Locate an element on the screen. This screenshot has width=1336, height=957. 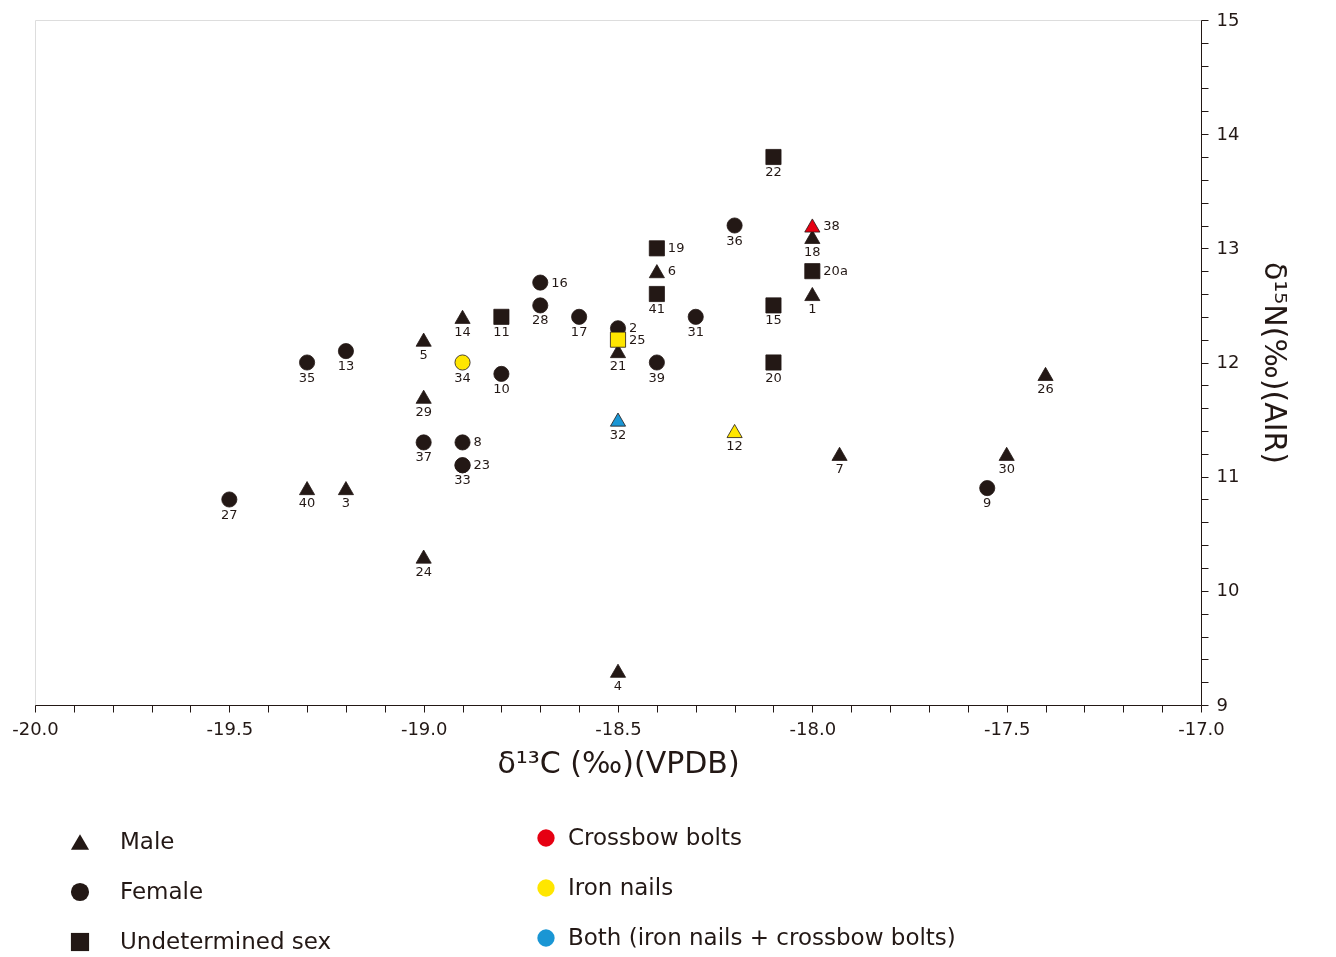
legend-label: Male is located at coordinates (147, 841).